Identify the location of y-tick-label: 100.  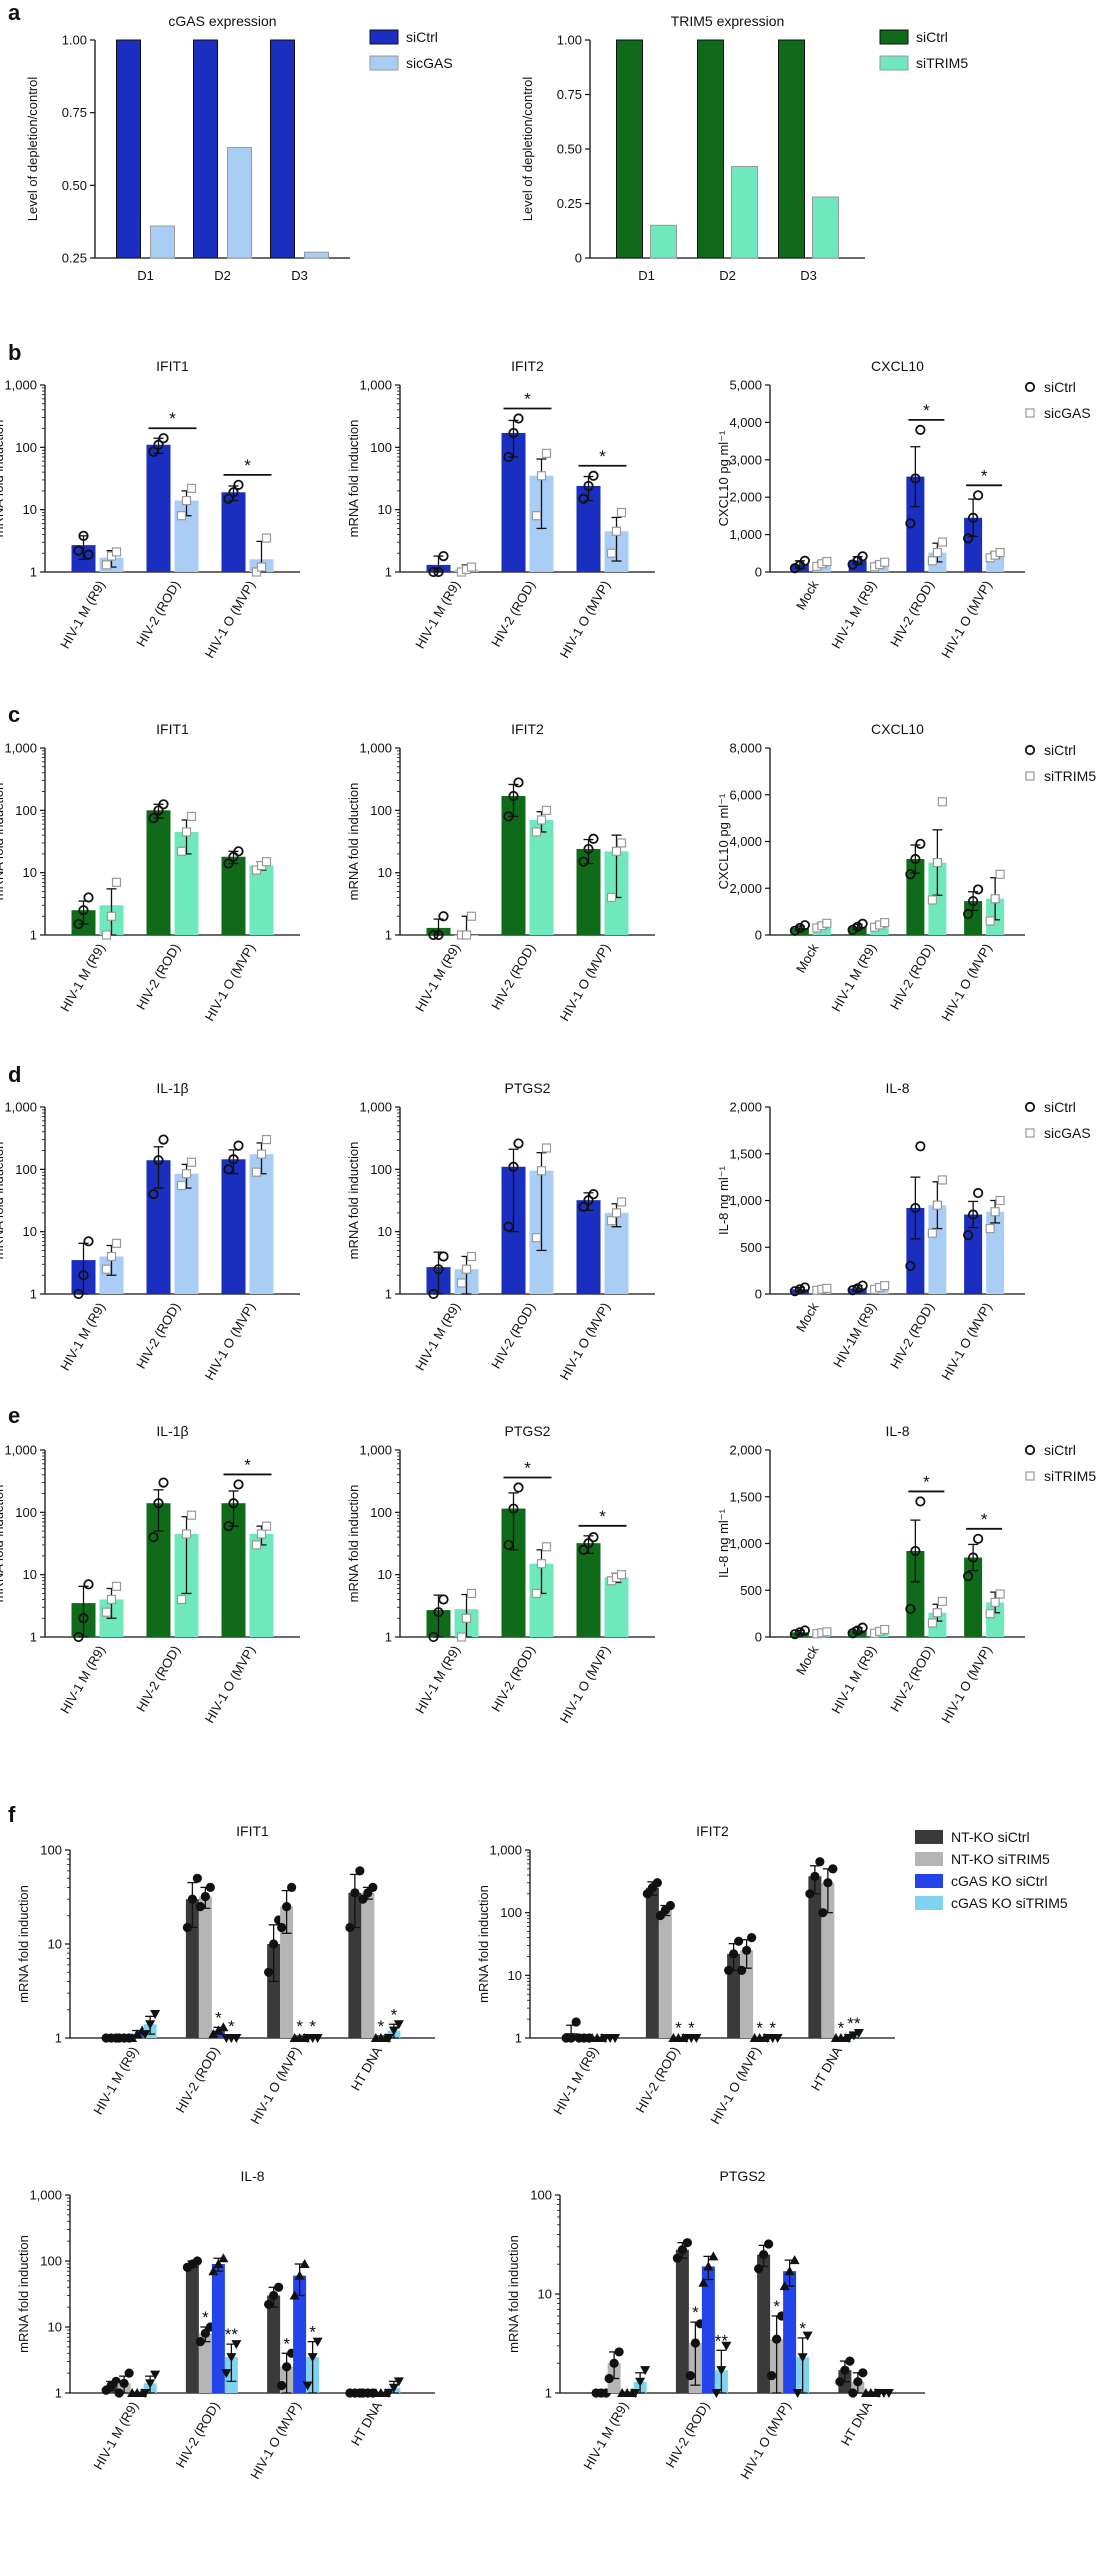
(541, 2195).